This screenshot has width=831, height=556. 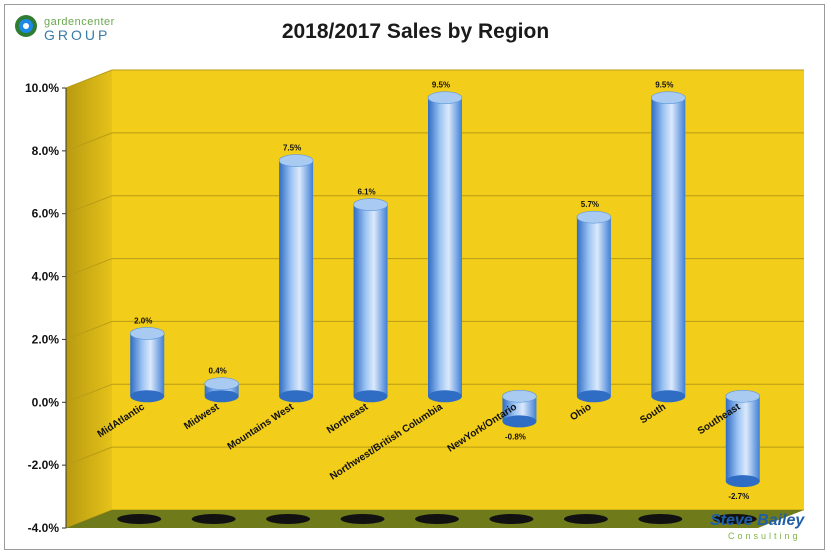 What do you see at coordinates (46, 151) in the screenshot?
I see `y-tick-label: 8.0%` at bounding box center [46, 151].